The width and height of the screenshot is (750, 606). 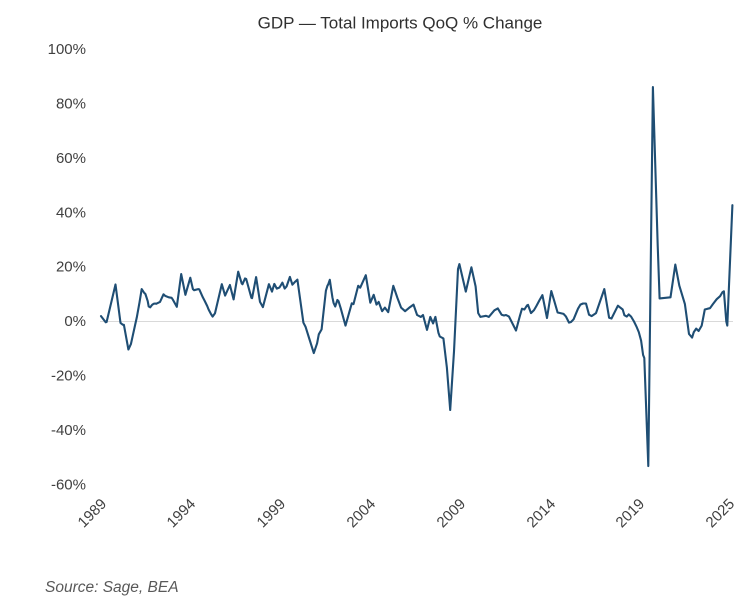 I want to click on svg-text: -40%, so click(x=68, y=430).